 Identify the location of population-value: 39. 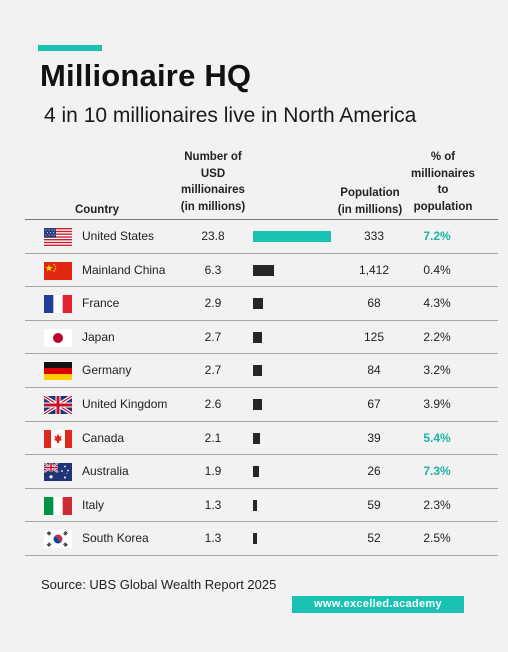
(374, 437).